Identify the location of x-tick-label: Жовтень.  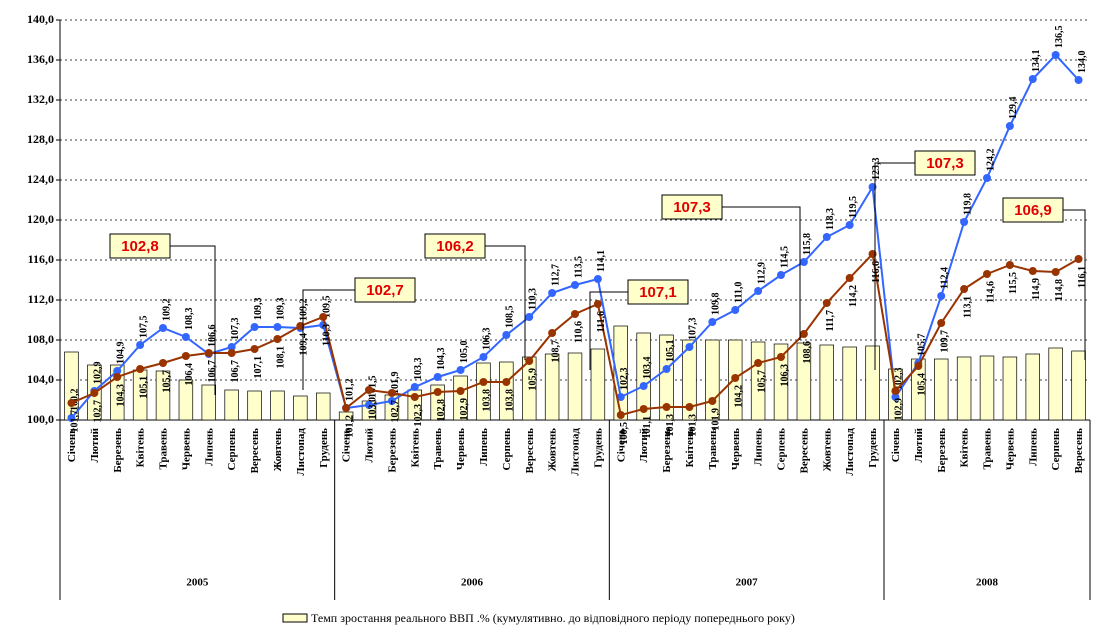
(278, 450).